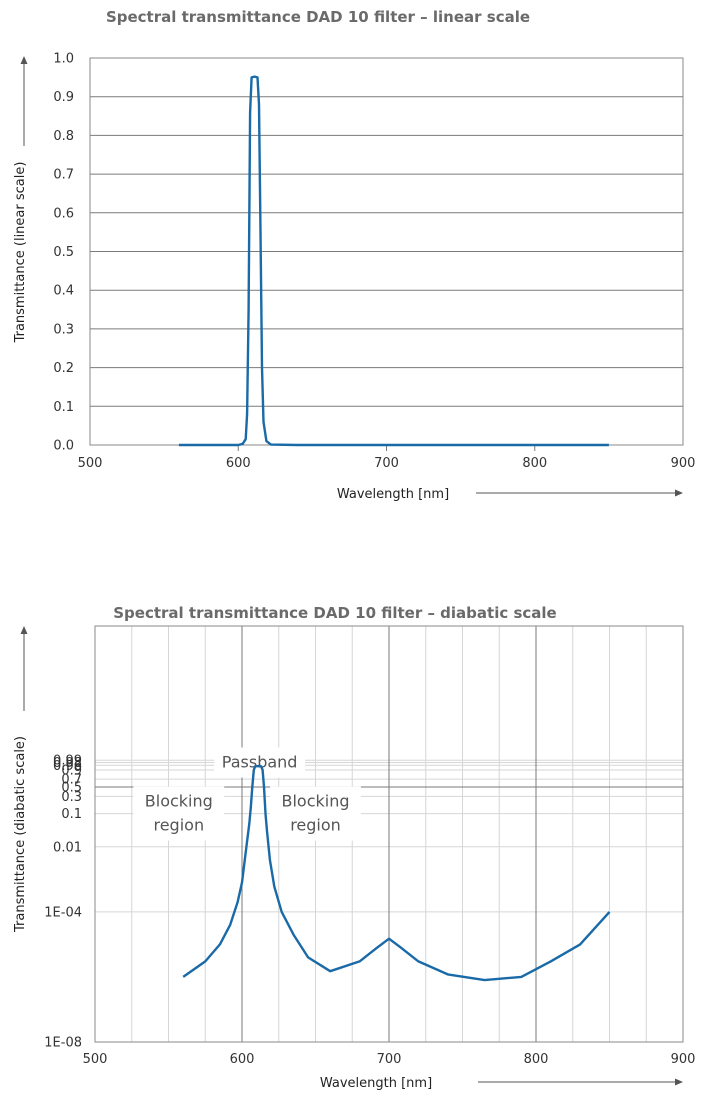 Image resolution: width=701 pixels, height=1103 pixels. What do you see at coordinates (63, 213) in the screenshot?
I see `linear-chart-y-tick-label: 0.6` at bounding box center [63, 213].